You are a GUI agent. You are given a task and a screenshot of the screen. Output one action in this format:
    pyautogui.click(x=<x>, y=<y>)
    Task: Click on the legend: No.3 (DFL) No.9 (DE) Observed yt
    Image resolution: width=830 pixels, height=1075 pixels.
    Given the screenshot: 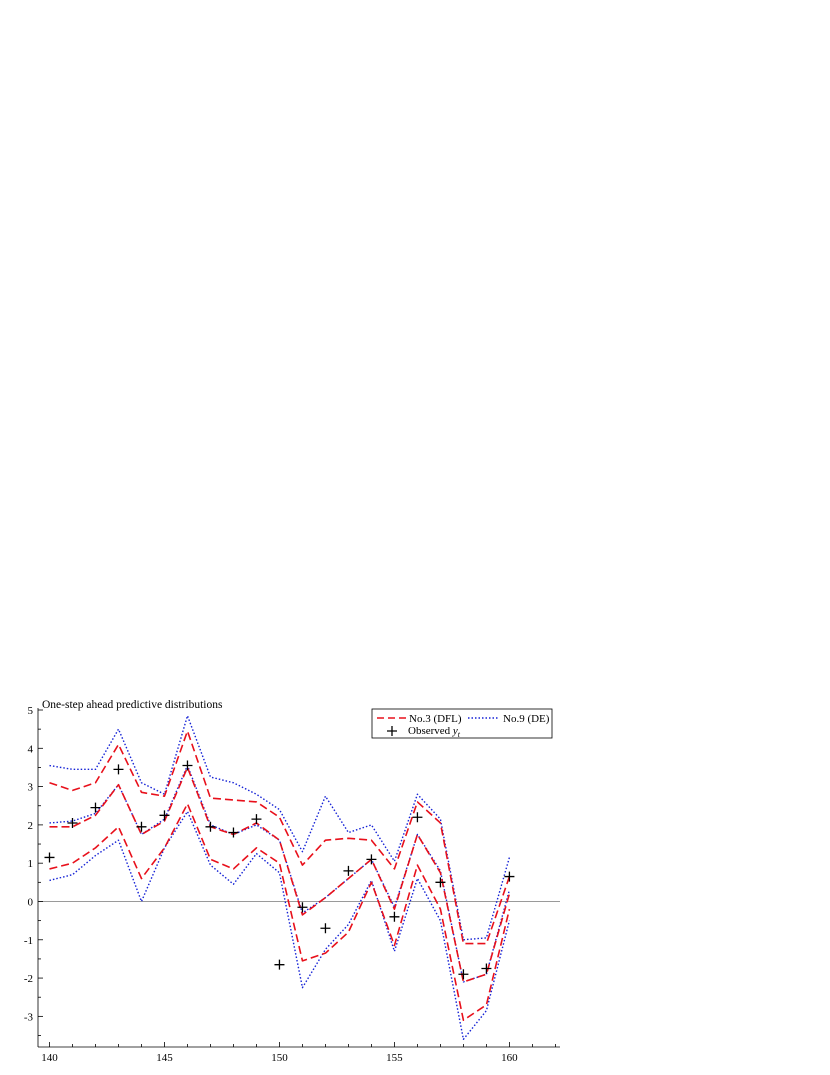 What is the action you would take?
    pyautogui.click(x=462, y=723)
    